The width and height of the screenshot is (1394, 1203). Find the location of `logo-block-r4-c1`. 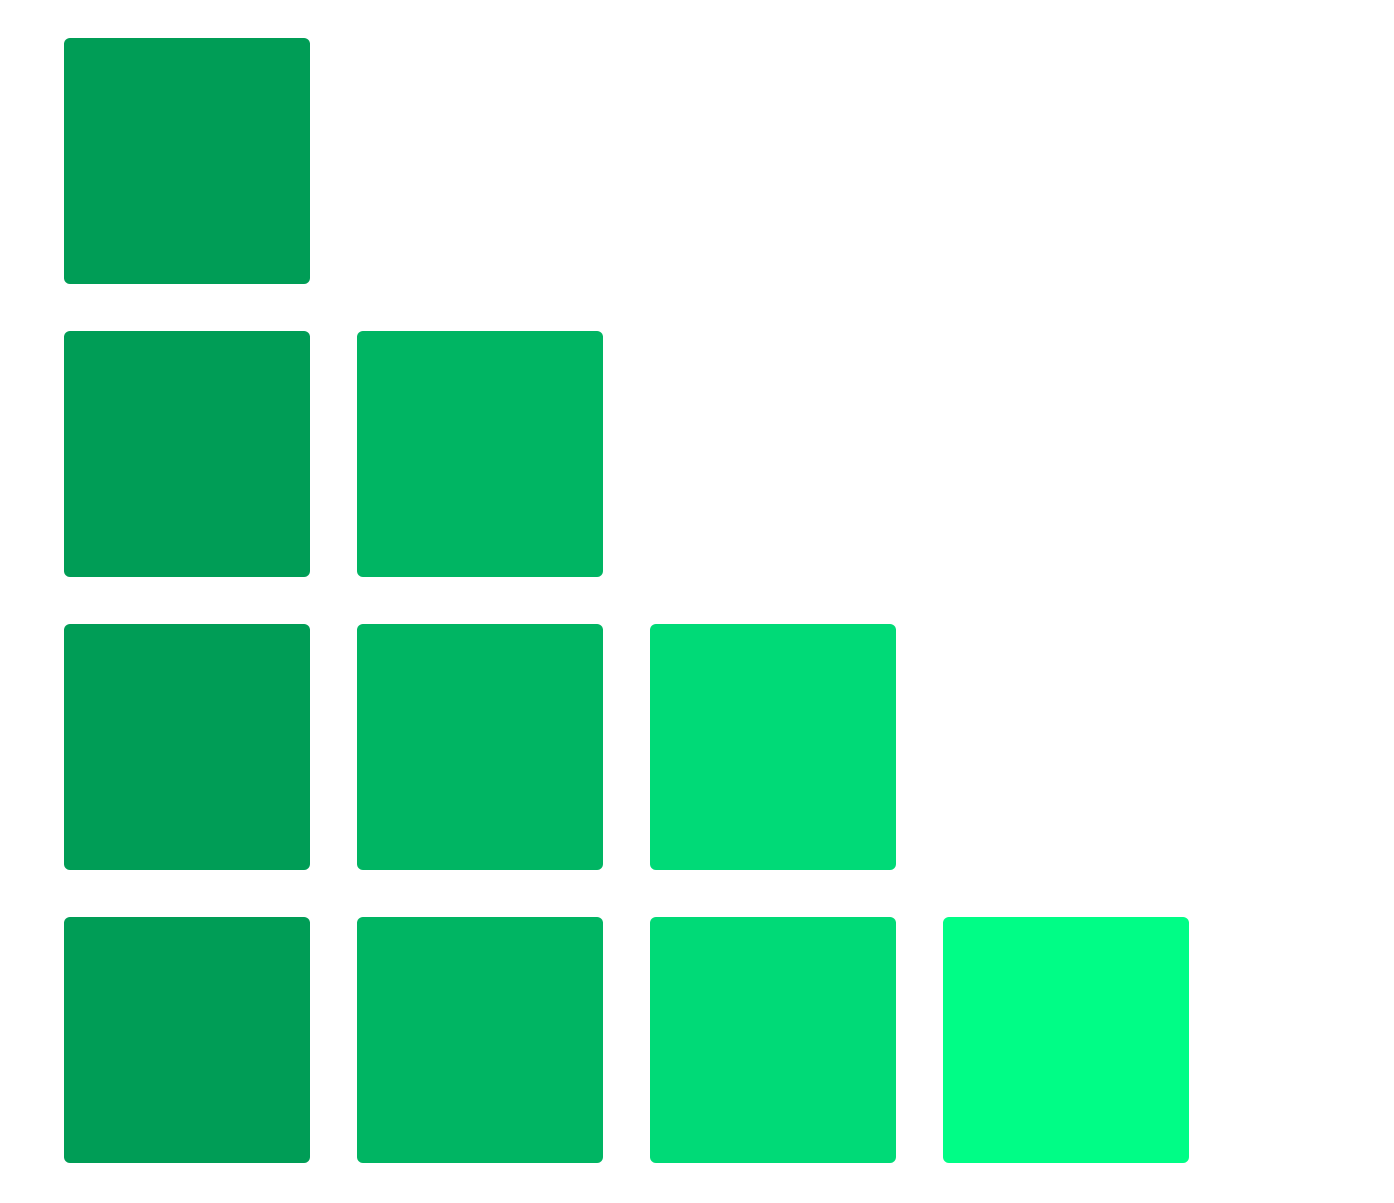

logo-block-r4-c1 is located at coordinates (187, 1040).